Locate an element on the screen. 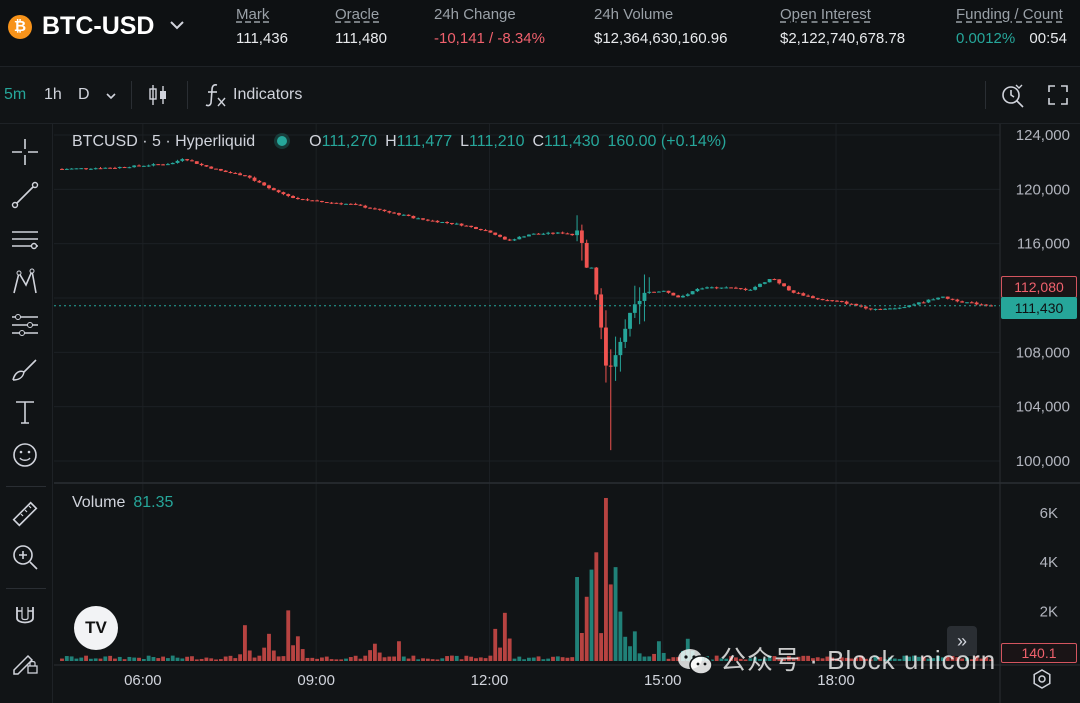 The height and width of the screenshot is (703, 1080). prediction-icon is located at coordinates (25, 325).